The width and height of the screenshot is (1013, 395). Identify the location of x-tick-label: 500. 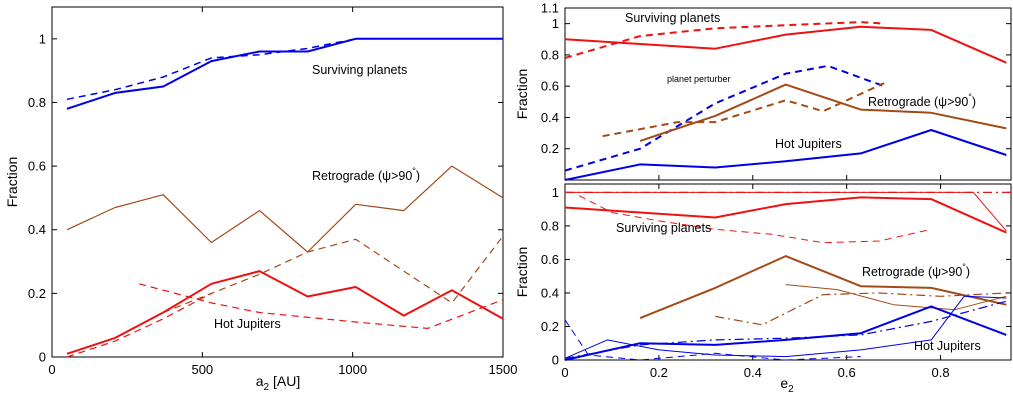
(202, 369).